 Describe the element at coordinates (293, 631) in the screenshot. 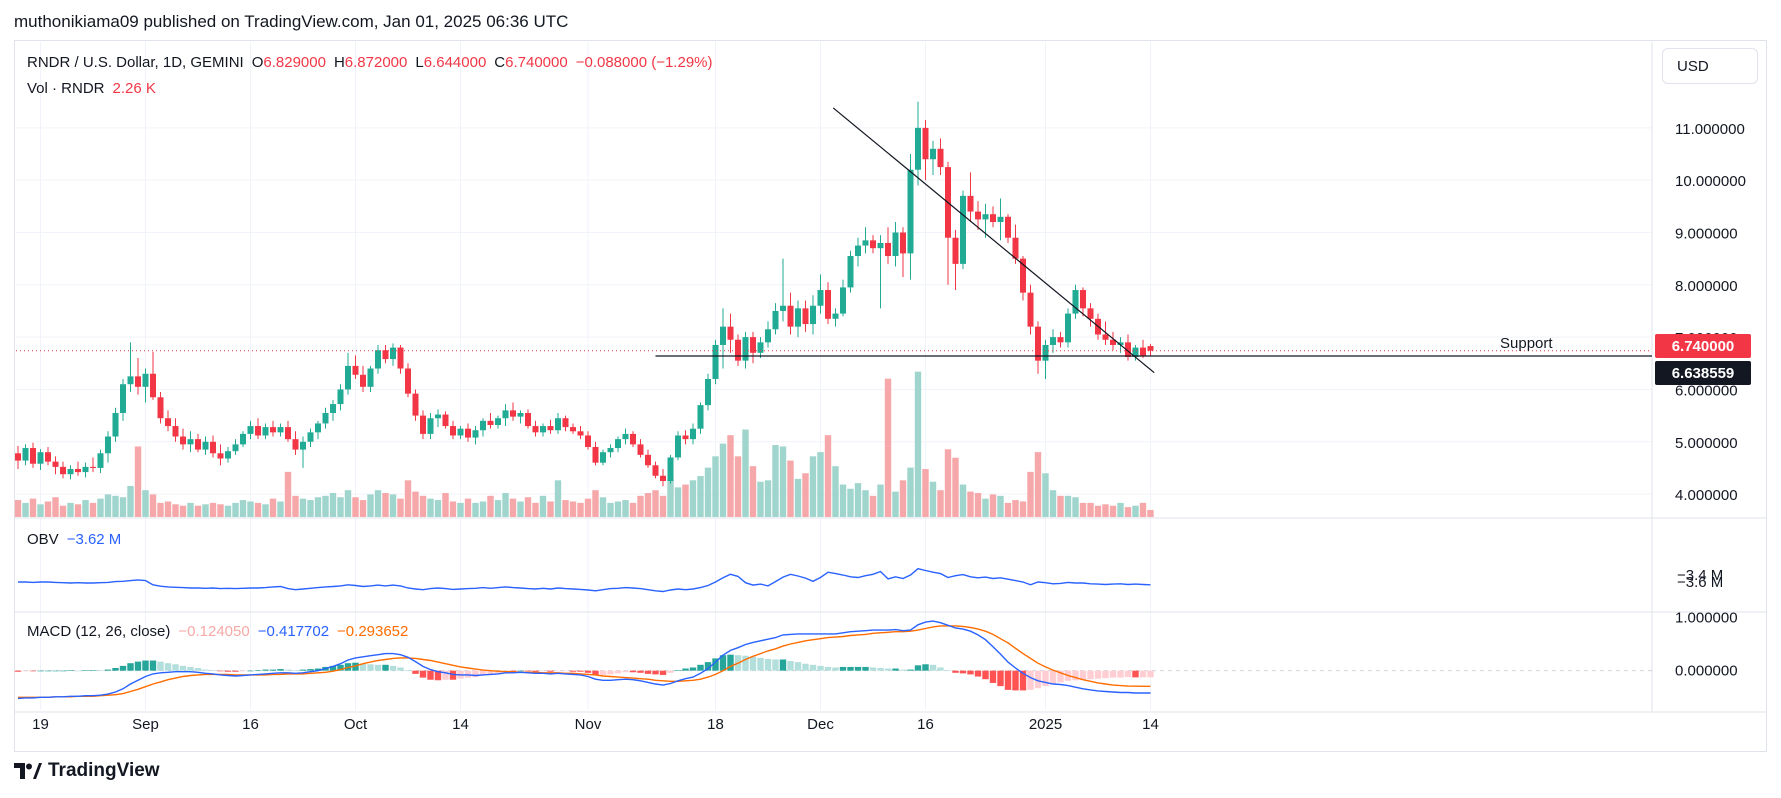

I see `macd-line-value: −0.417702` at that location.